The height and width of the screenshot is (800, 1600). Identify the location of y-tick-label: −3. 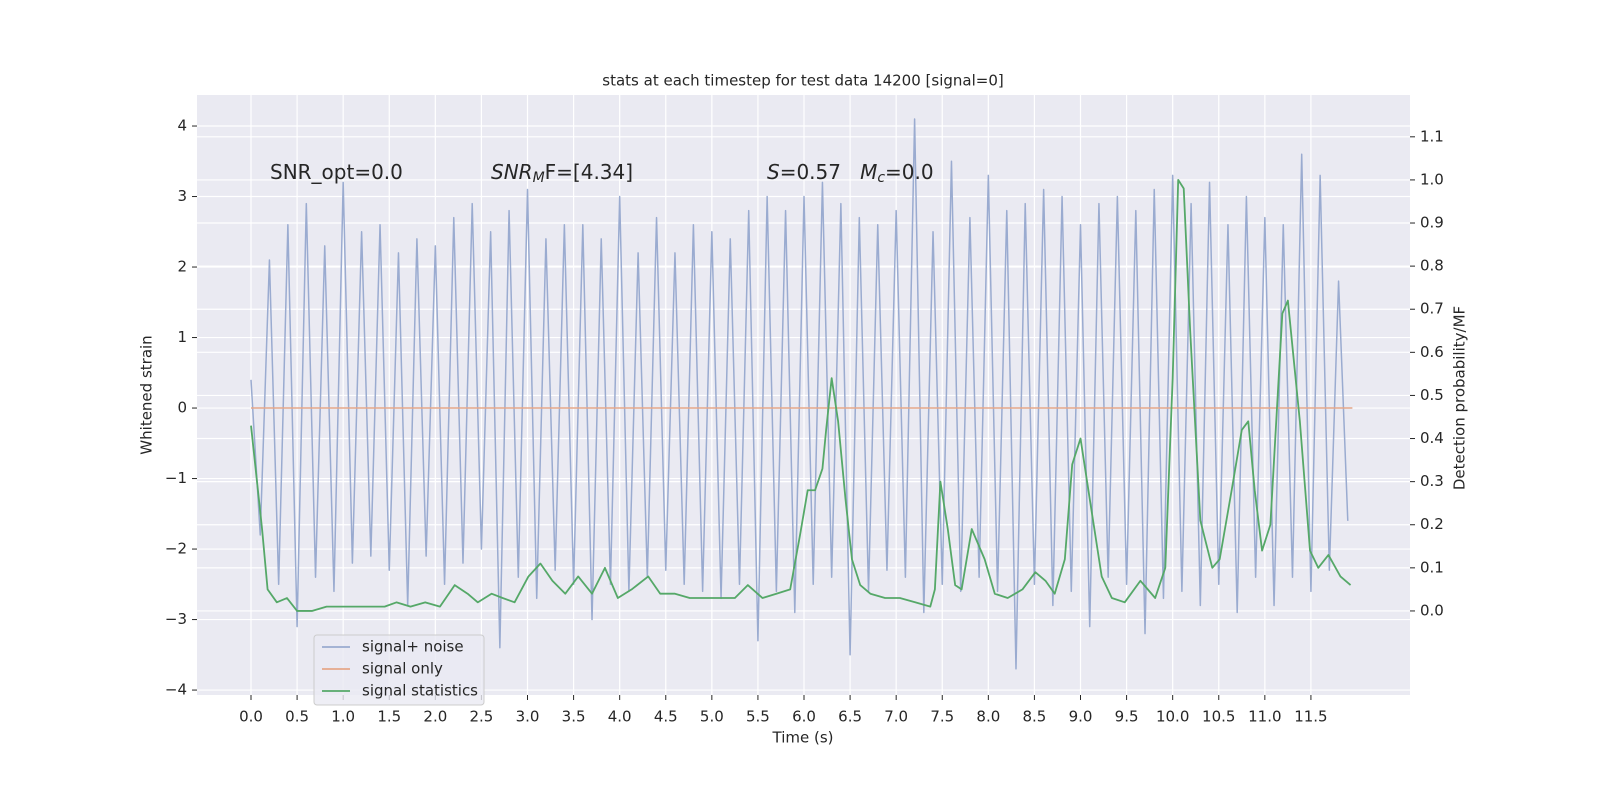
(176, 619).